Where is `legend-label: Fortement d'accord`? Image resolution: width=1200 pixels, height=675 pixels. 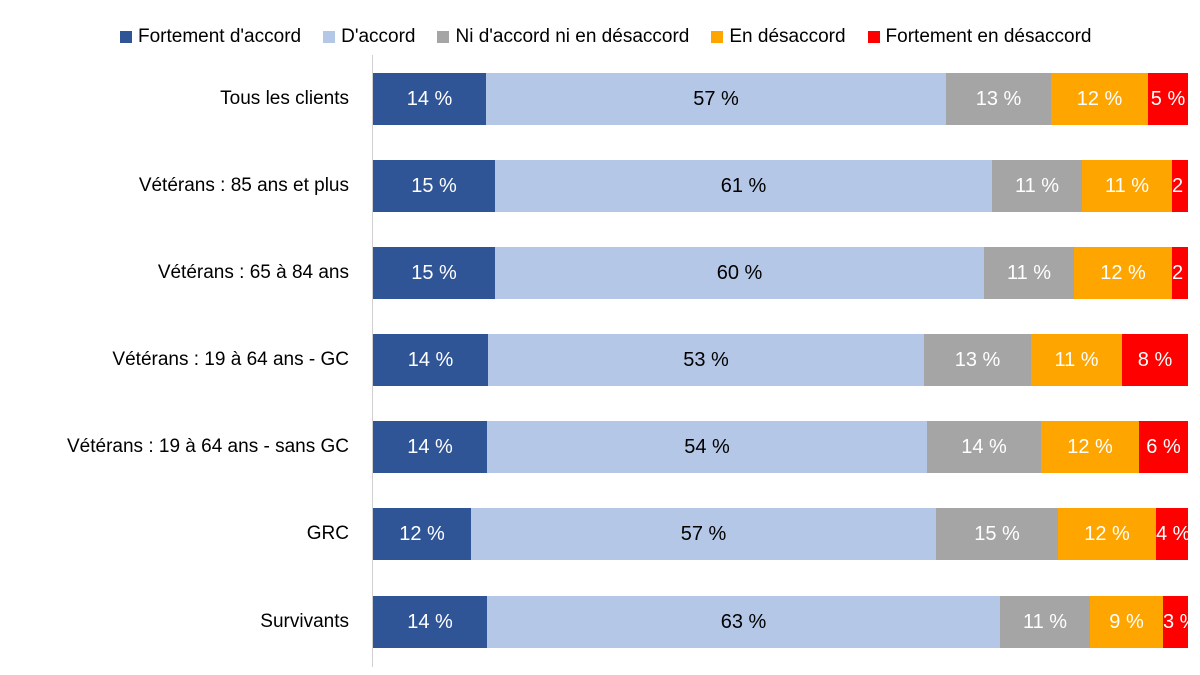 legend-label: Fortement d'accord is located at coordinates (220, 36).